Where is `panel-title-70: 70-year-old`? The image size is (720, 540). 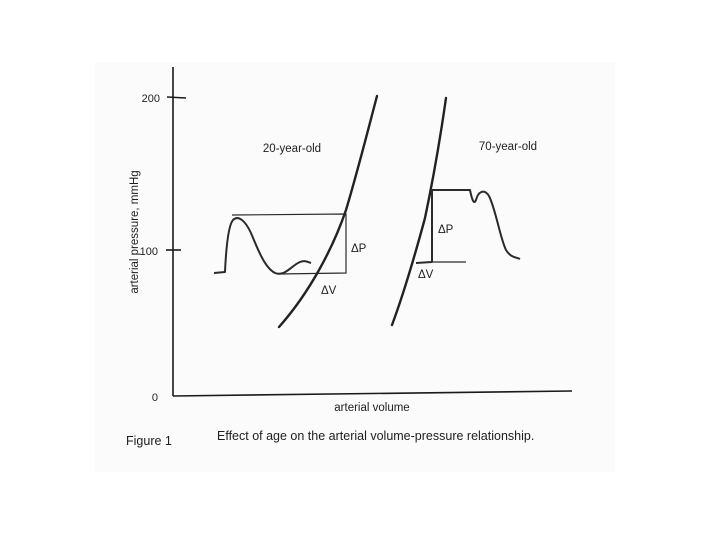 panel-title-70: 70-year-old is located at coordinates (508, 147).